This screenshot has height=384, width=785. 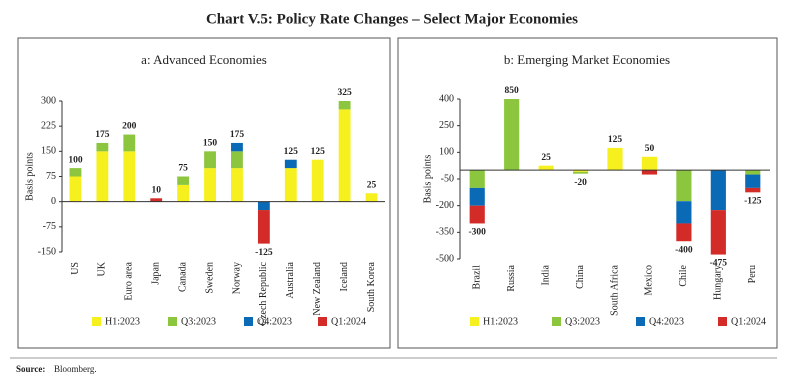 I want to click on total-label: -300, so click(x=478, y=233).